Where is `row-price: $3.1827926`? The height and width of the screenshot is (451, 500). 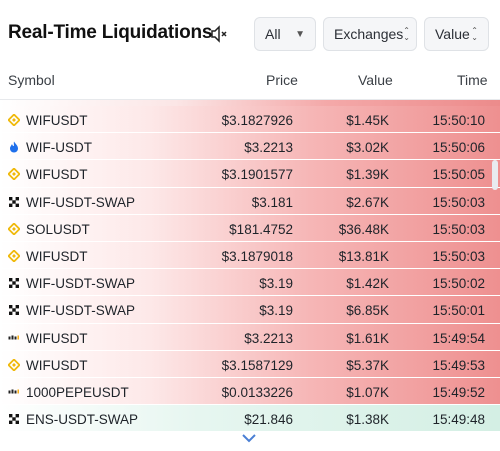
row-price: $3.1827926 is located at coordinates (257, 120).